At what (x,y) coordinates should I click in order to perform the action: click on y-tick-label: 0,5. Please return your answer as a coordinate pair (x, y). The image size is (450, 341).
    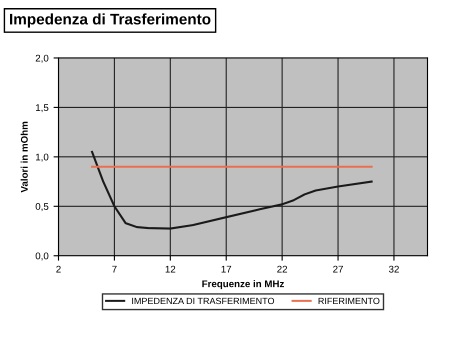
    Looking at the image, I should click on (42, 207).